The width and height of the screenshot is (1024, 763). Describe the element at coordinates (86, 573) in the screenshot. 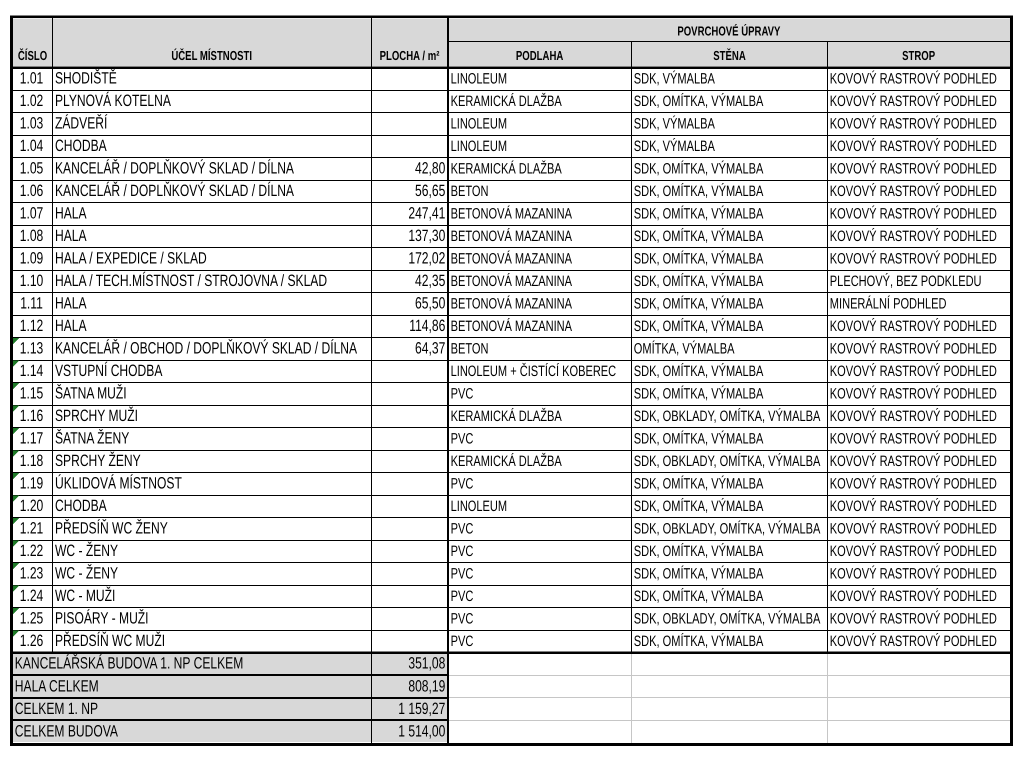

I see `svg-text: WC - ŽENY` at that location.